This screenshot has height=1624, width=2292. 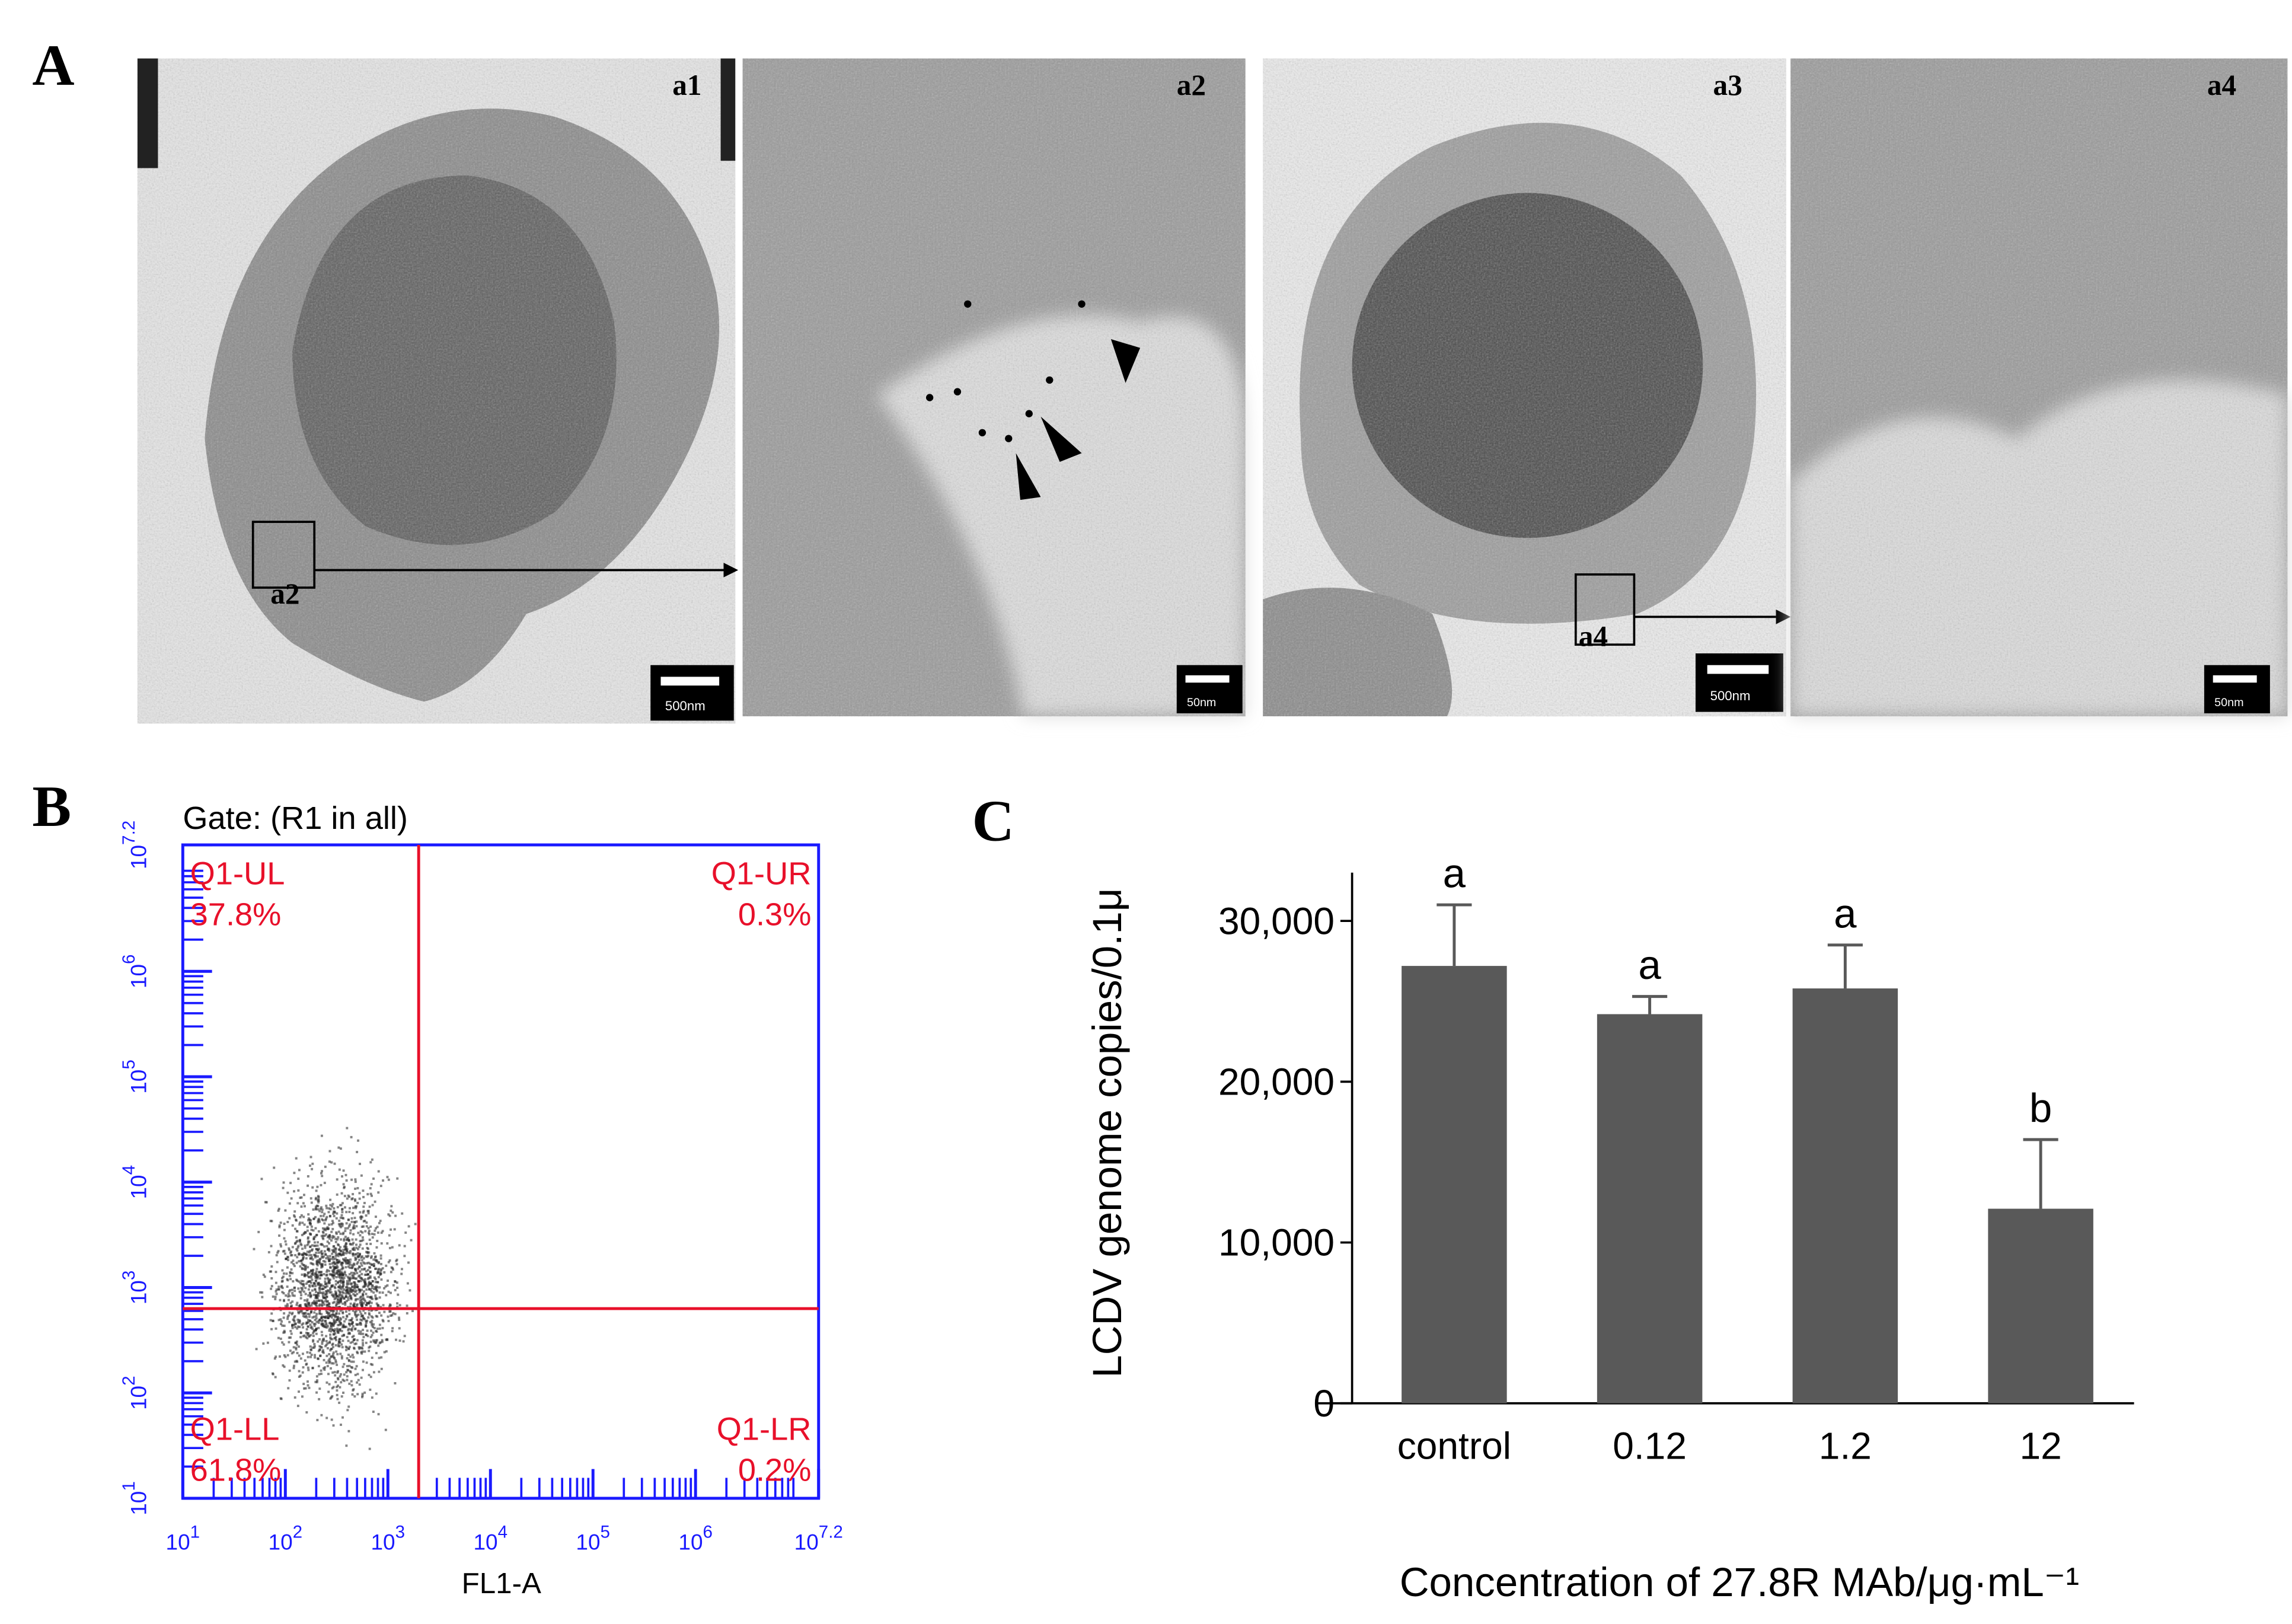 What do you see at coordinates (764, 1429) in the screenshot?
I see `quadrant-name: Q1-LR` at bounding box center [764, 1429].